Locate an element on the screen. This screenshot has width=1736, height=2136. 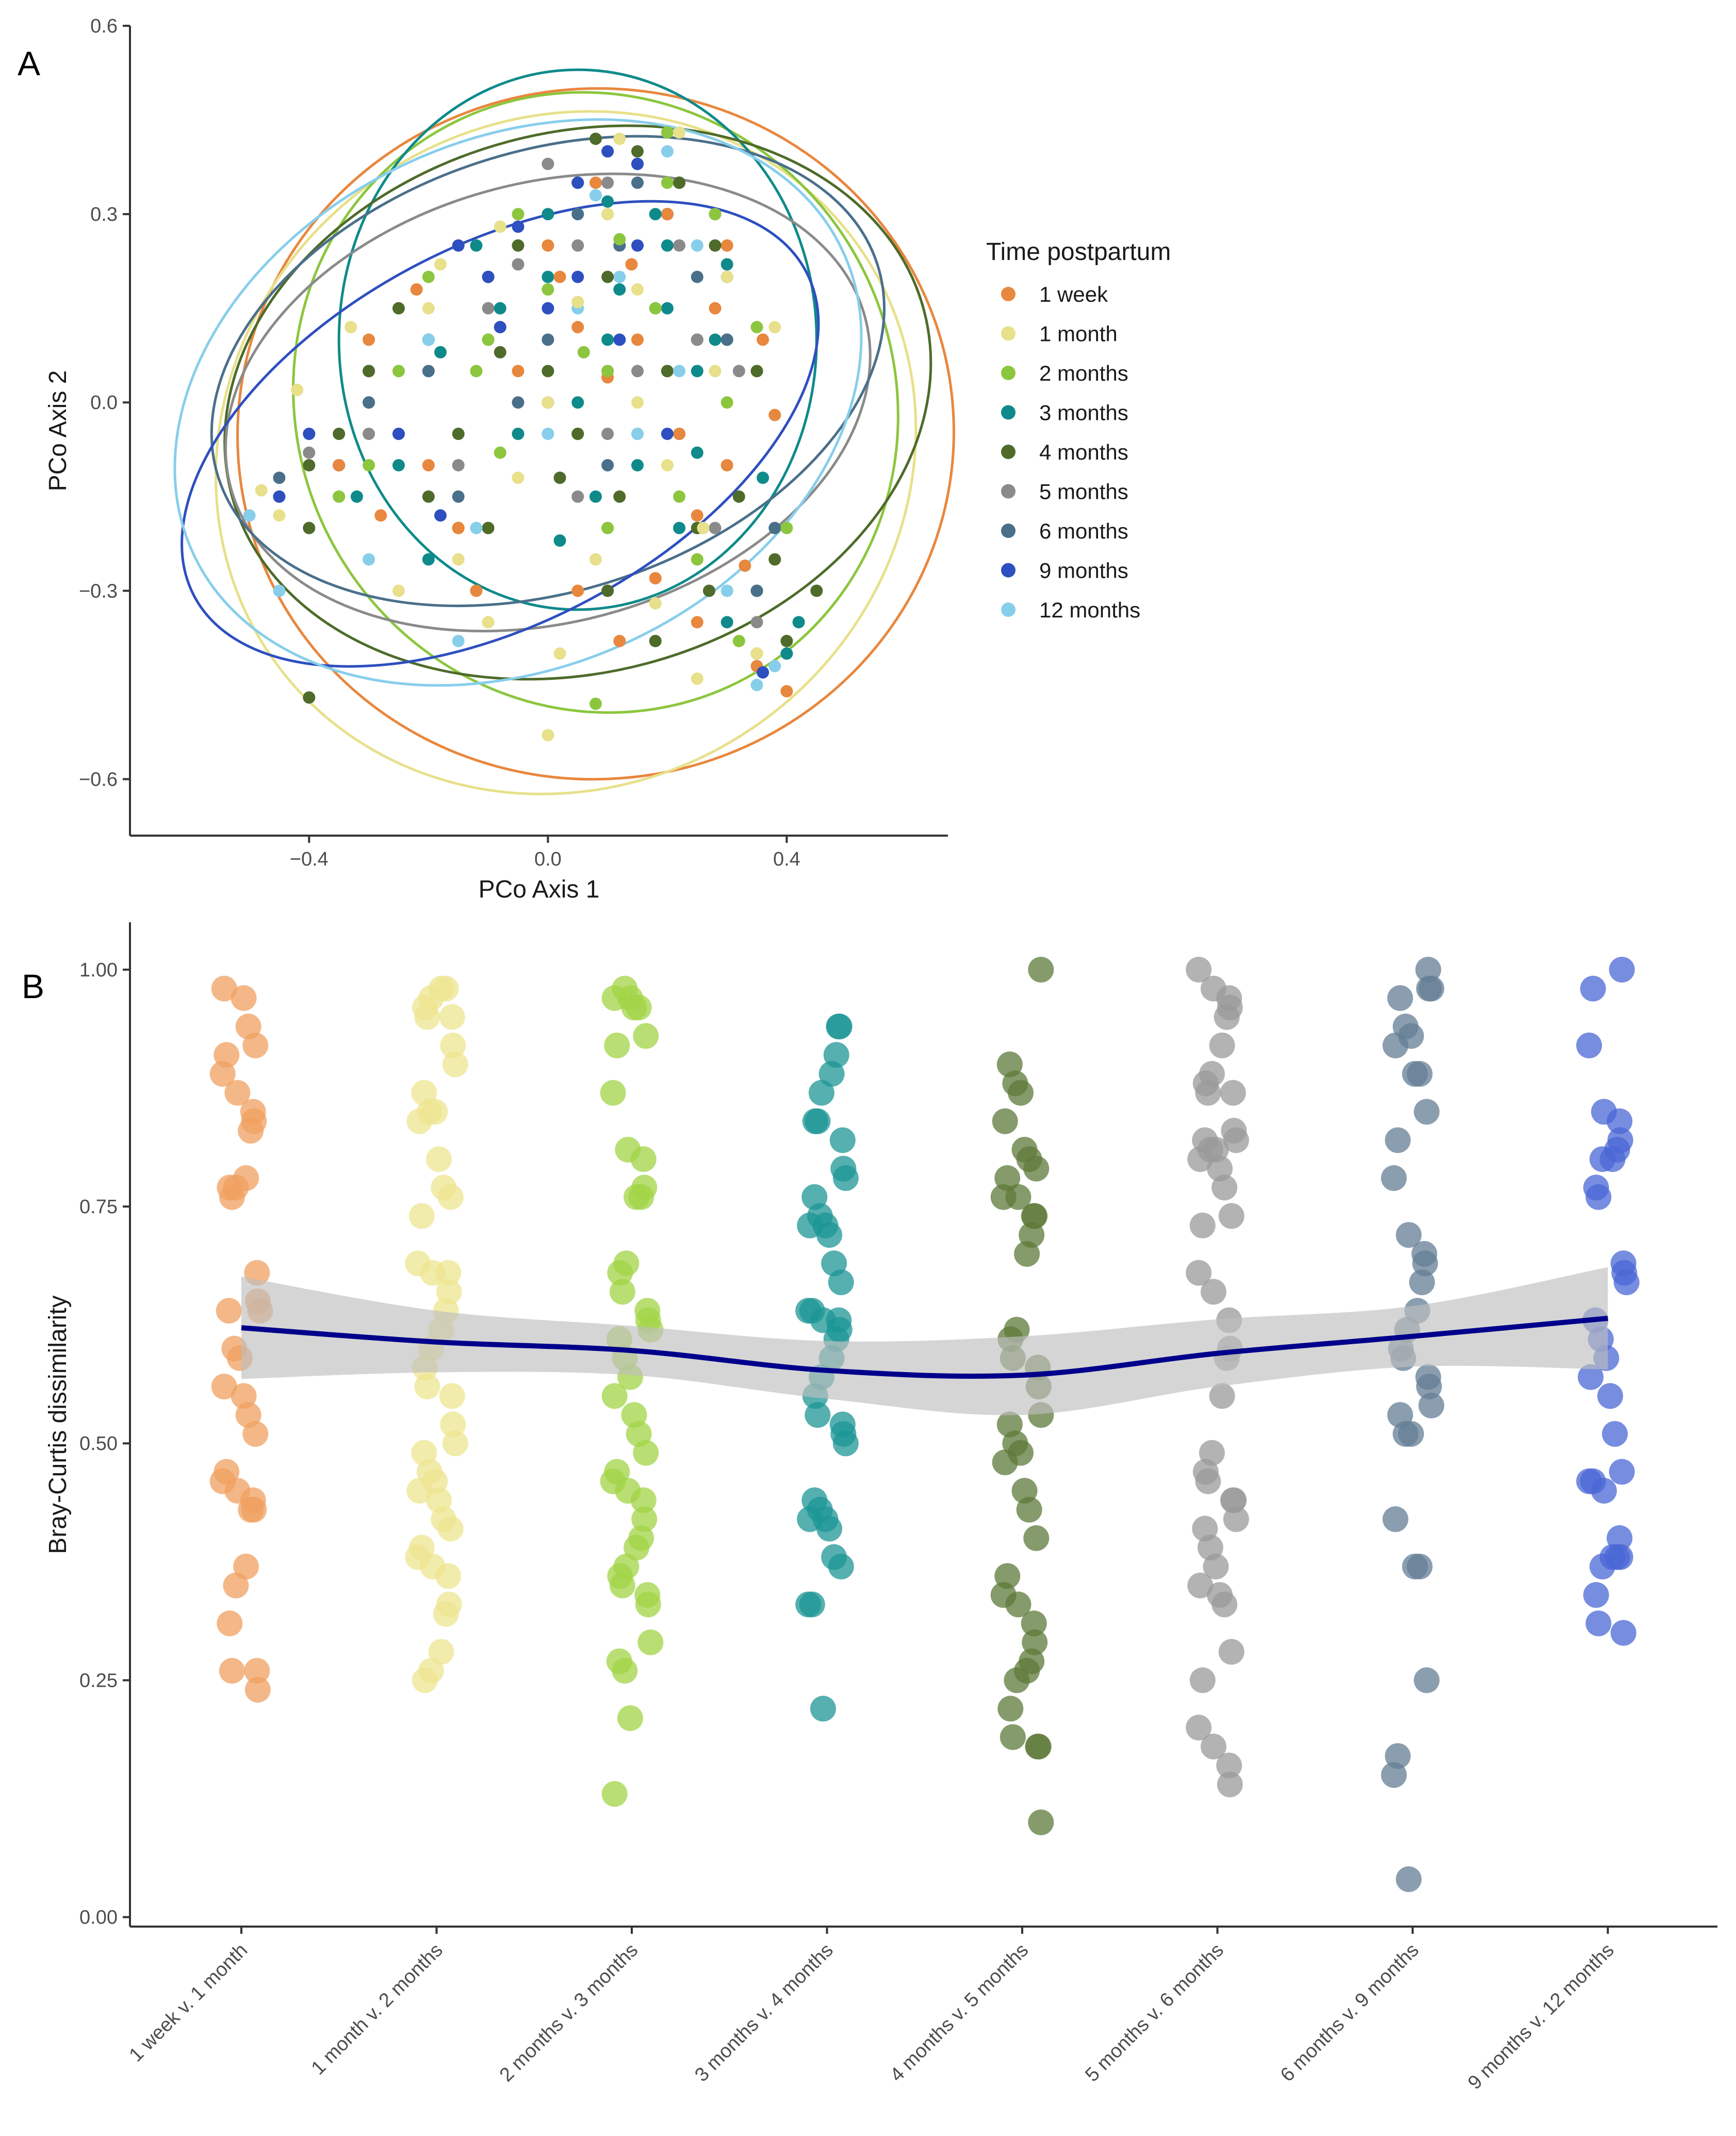
a-y-axis-title: PCo Axis 2 is located at coordinates (58, 431).